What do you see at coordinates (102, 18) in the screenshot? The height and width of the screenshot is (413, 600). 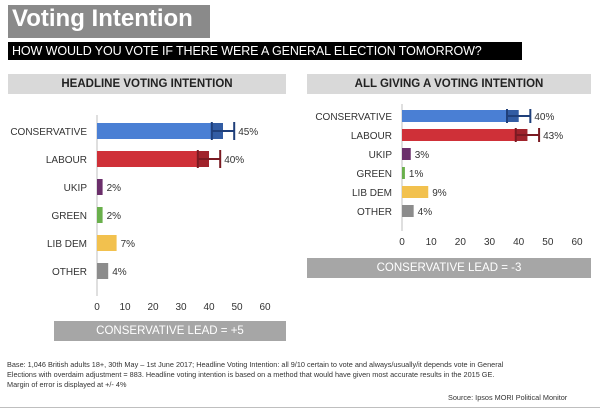 I see `page-title: Voting Intention` at bounding box center [102, 18].